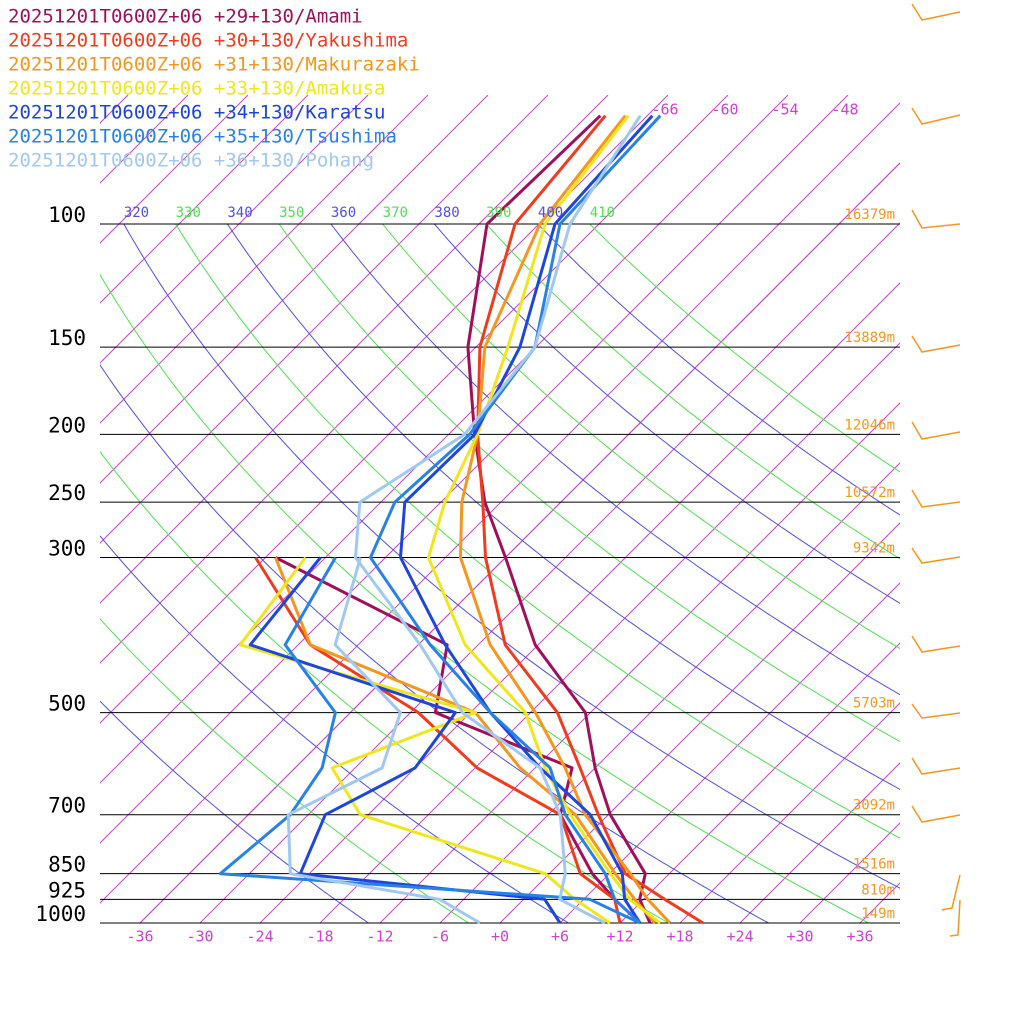 The height and width of the screenshot is (1024, 1024). Describe the element at coordinates (67, 865) in the screenshot. I see `y-tick-label: 850` at that location.